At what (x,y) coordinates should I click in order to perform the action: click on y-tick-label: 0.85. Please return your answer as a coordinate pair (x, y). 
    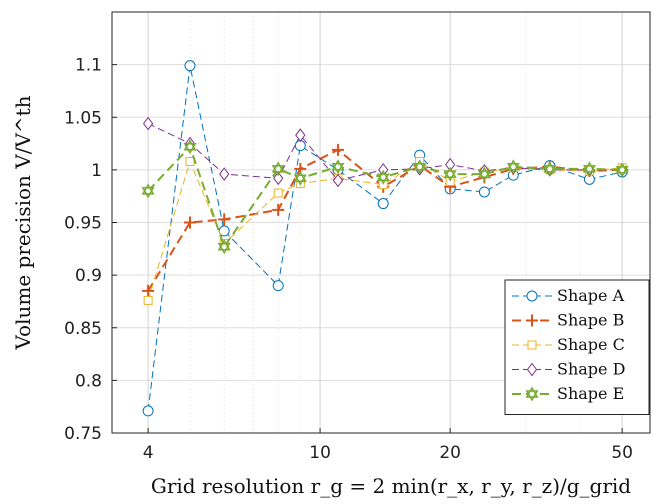
    Looking at the image, I should click on (83, 329).